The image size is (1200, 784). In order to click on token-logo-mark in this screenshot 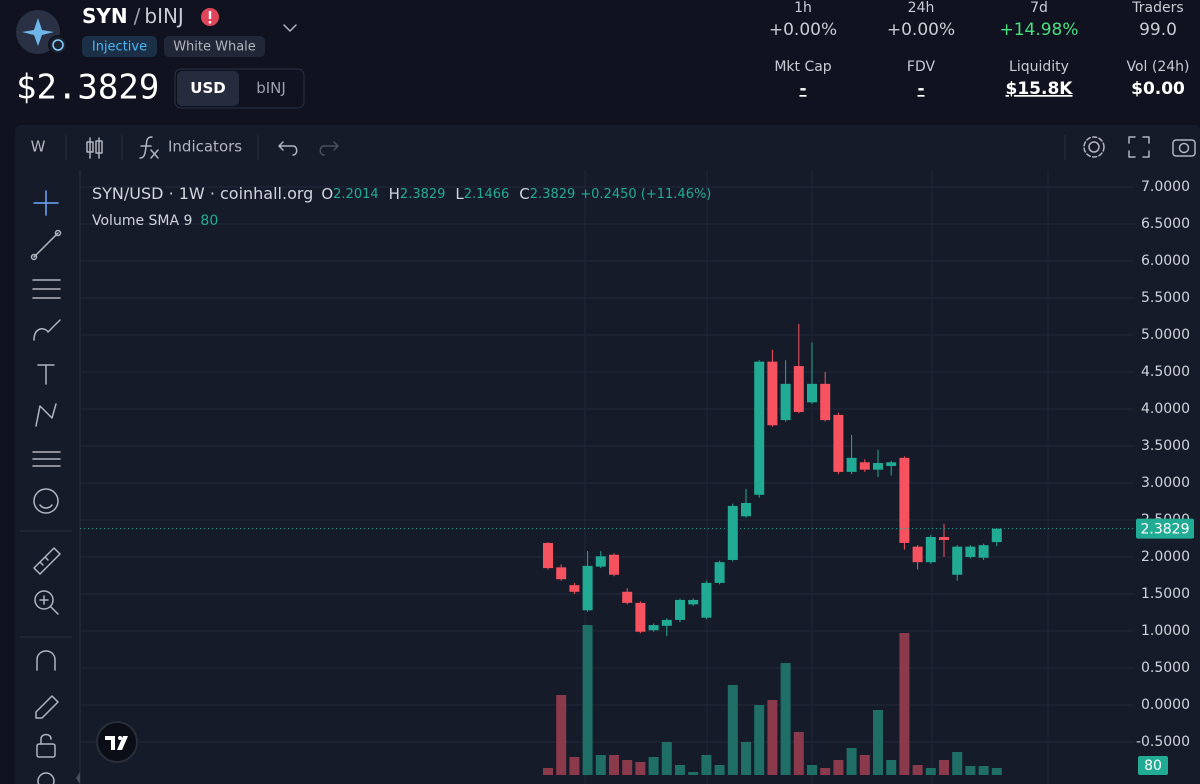, I will do `click(38, 32)`.